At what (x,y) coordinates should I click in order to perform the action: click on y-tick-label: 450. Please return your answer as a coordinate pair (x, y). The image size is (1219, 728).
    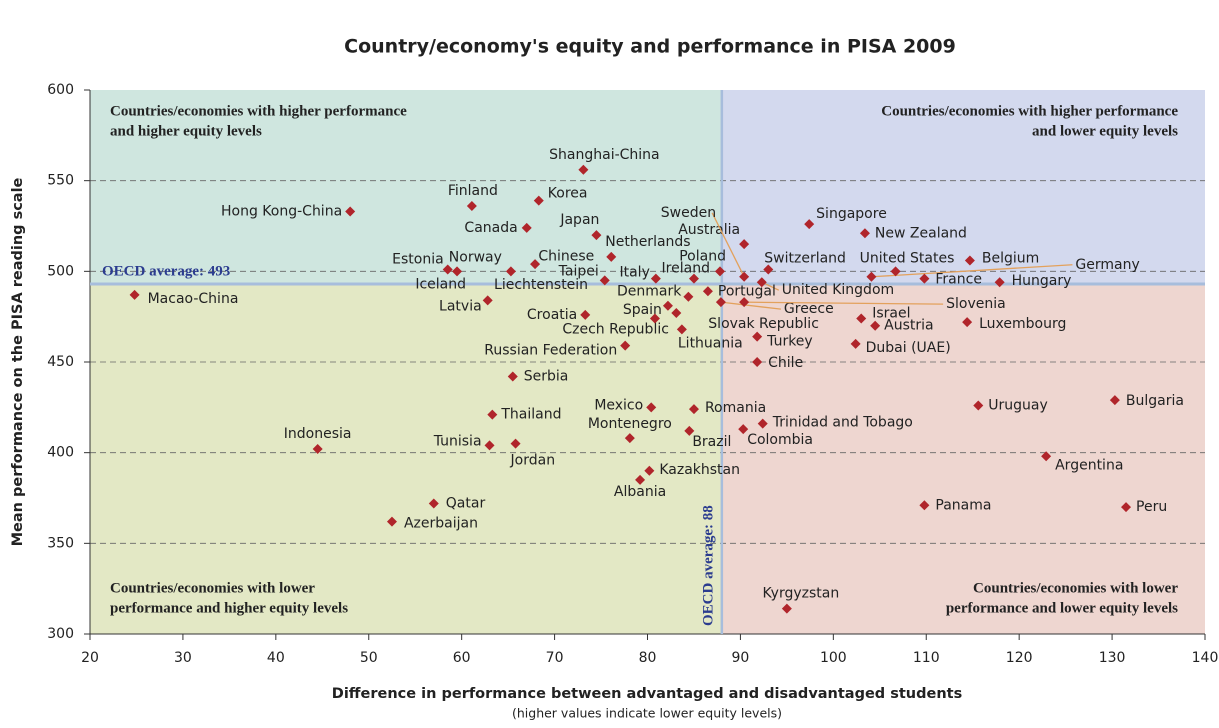
    Looking at the image, I should click on (60, 362).